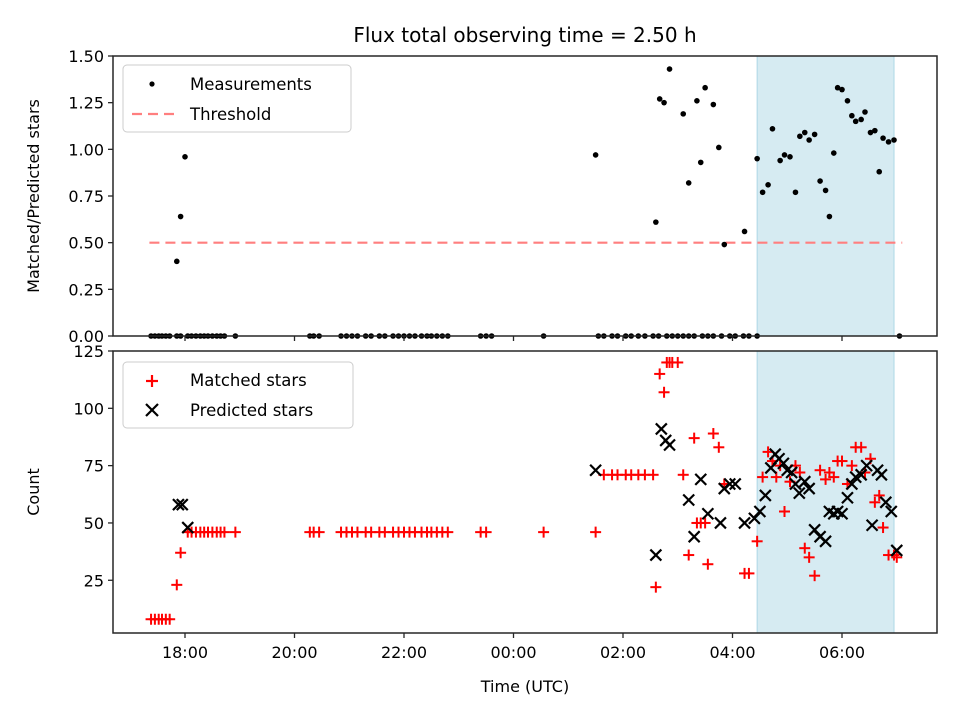  Describe the element at coordinates (94, 523) in the screenshot. I see `y-tick-label: 50` at that location.